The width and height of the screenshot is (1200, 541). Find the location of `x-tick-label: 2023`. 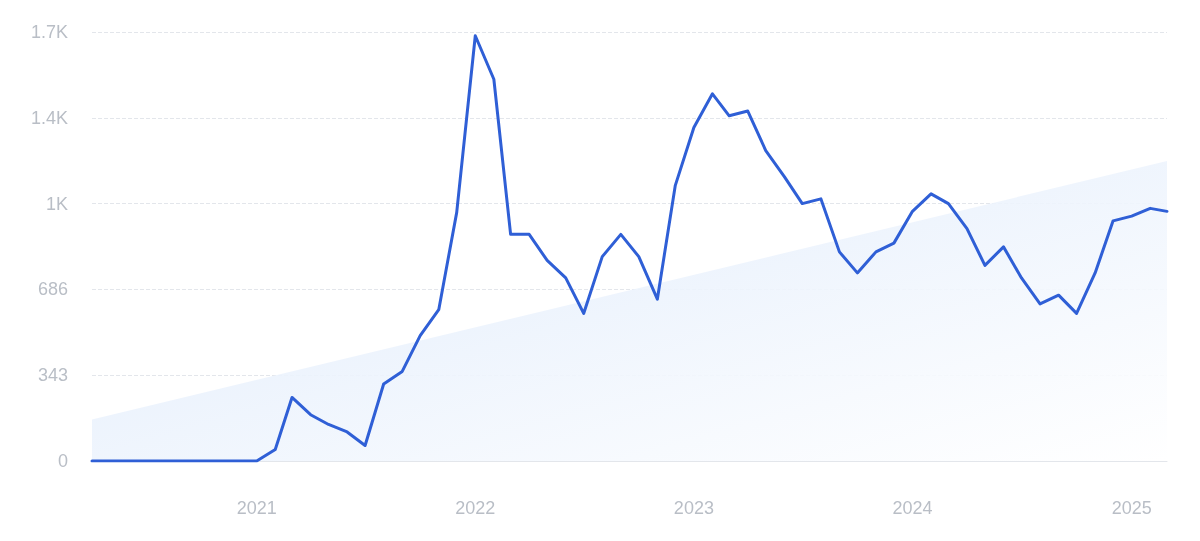

x-tick-label: 2023 is located at coordinates (693, 508).